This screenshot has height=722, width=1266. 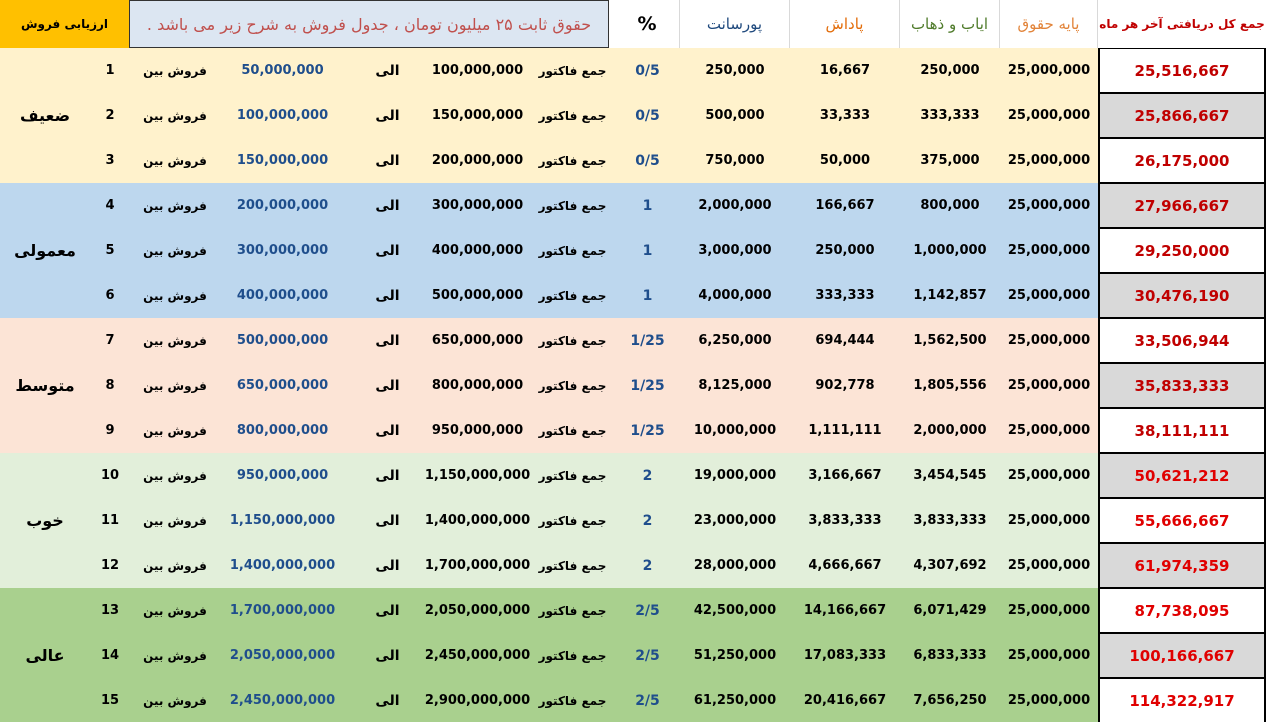 I want to click on row-number: 4, so click(x=110, y=205).